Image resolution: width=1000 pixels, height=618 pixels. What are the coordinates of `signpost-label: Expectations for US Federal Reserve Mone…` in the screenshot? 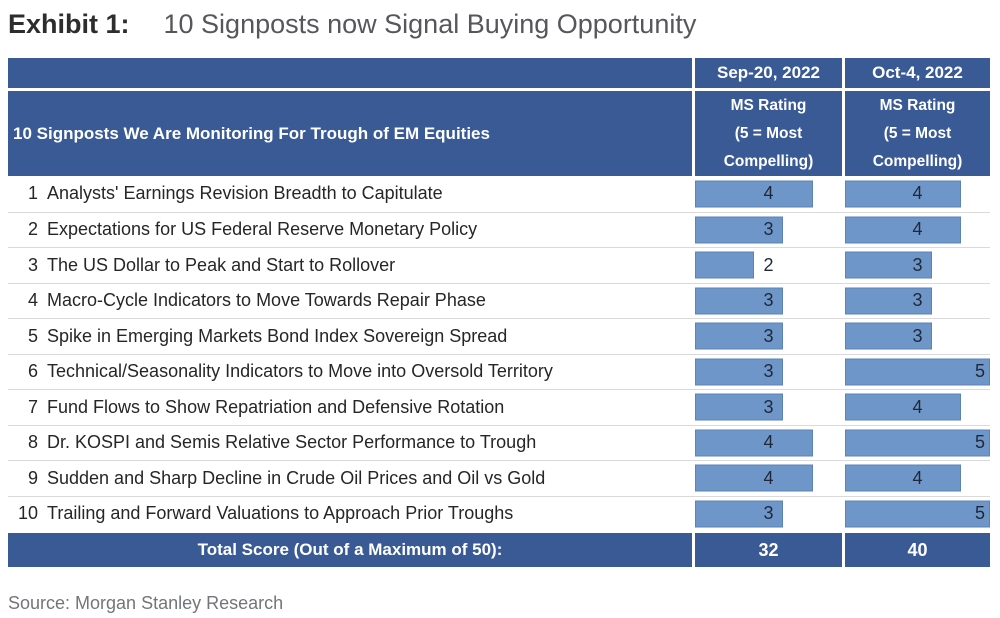 It's located at (262, 229).